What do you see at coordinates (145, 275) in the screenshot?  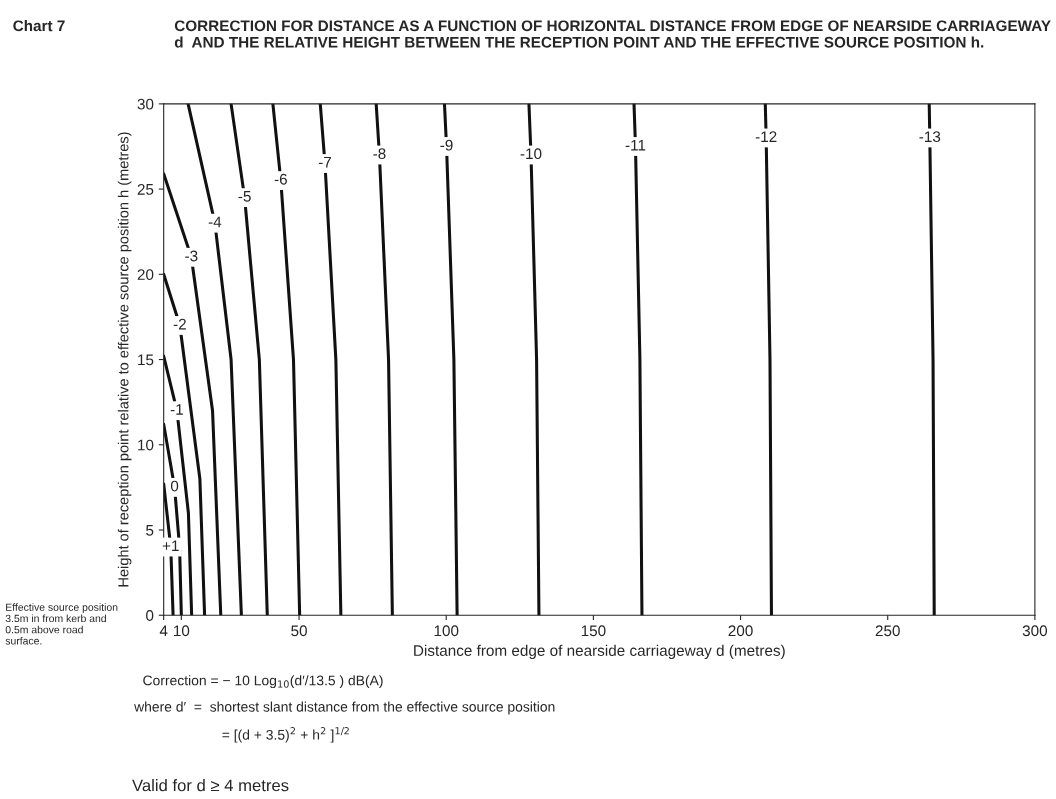 I see `y-tick-label: 20` at bounding box center [145, 275].